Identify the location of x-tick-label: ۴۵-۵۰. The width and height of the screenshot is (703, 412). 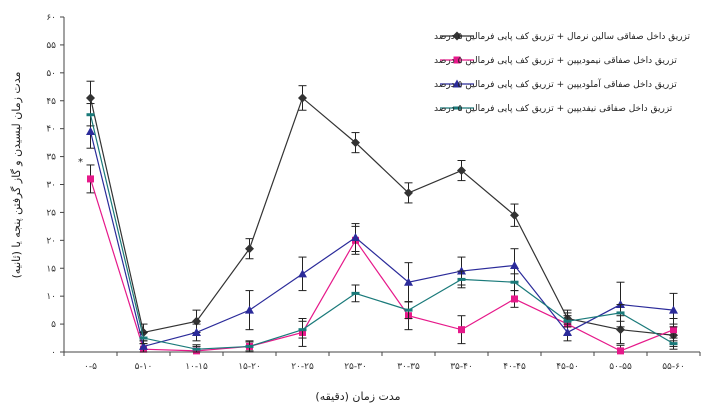
(567, 367).